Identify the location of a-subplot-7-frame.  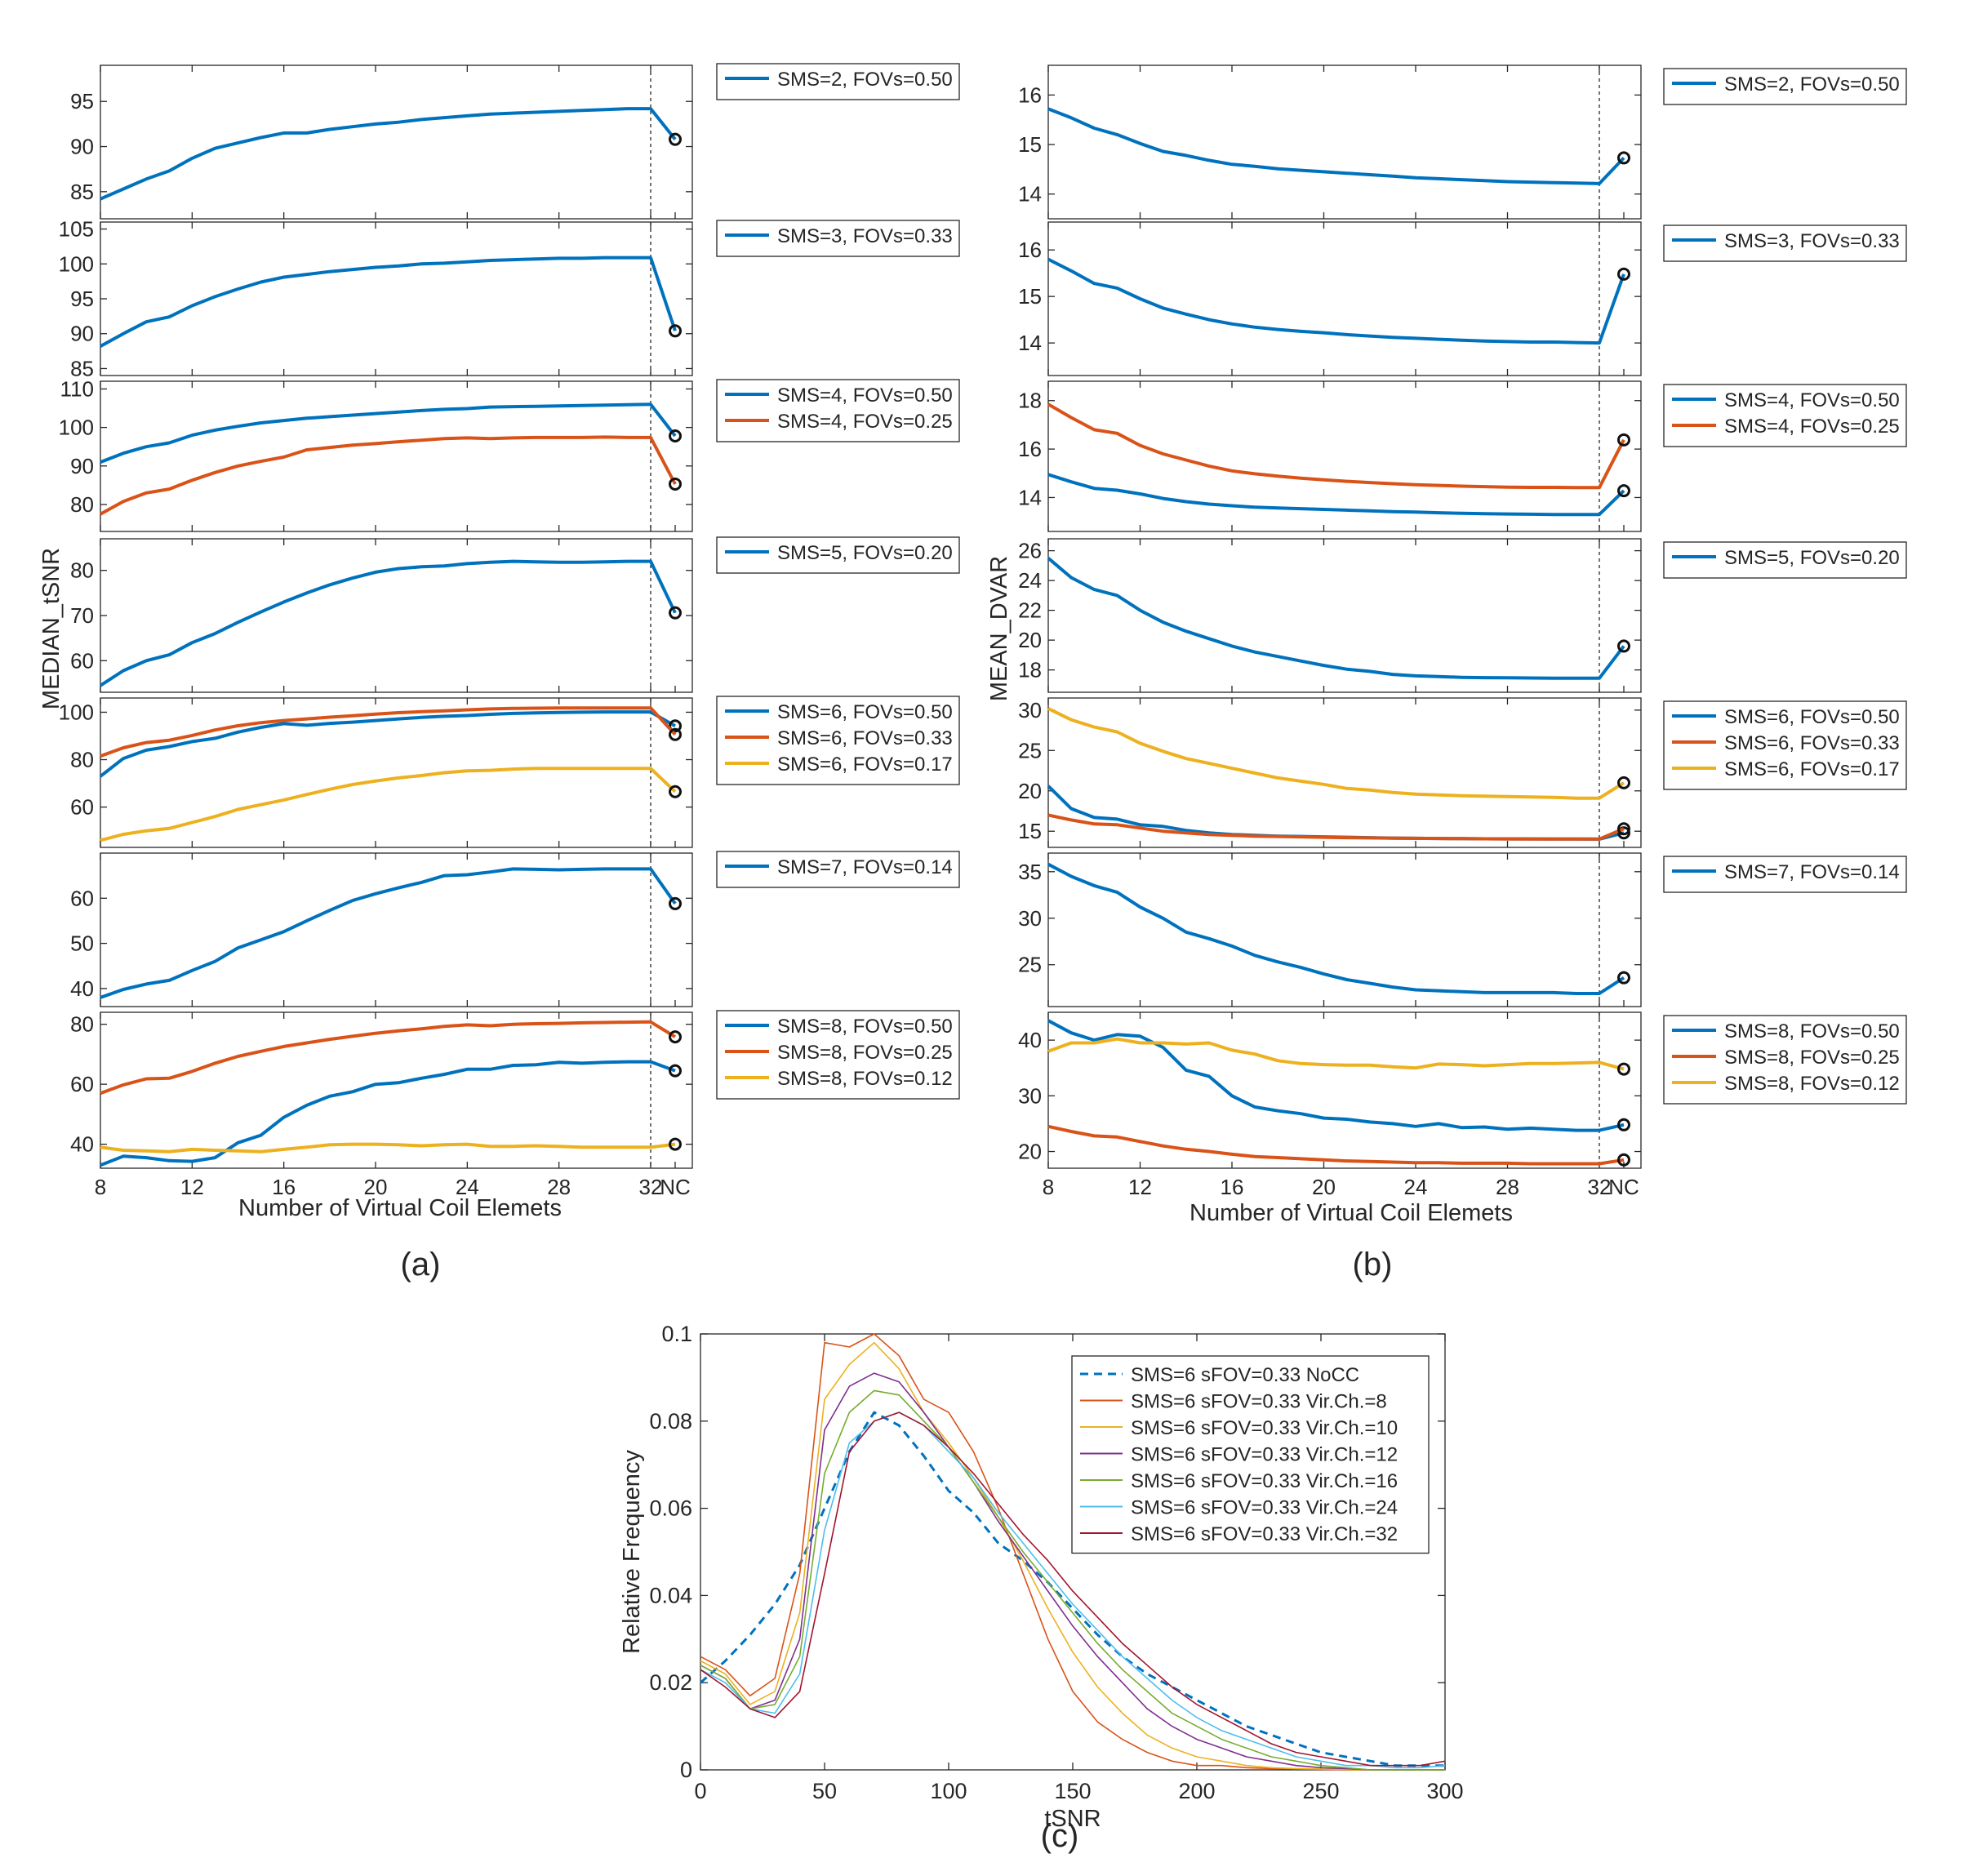
(396, 1090).